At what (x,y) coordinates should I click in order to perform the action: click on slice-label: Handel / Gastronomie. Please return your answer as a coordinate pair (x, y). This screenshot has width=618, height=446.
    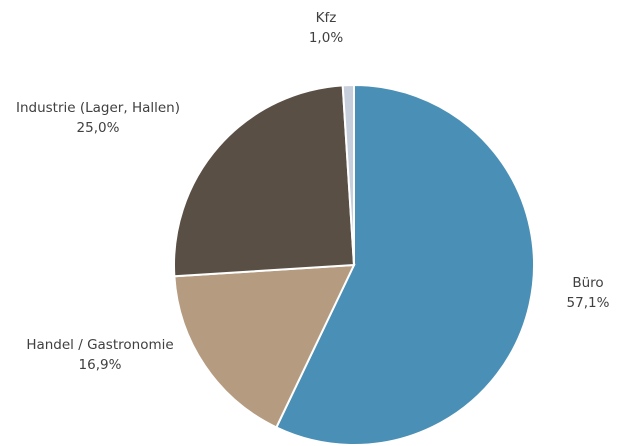
    Looking at the image, I should click on (99, 345).